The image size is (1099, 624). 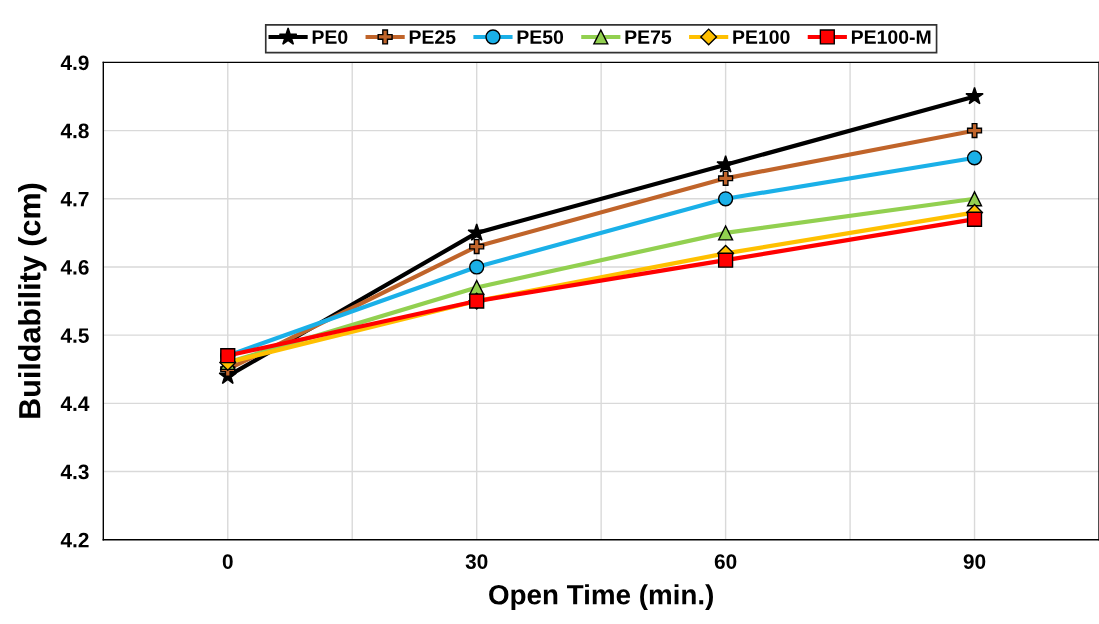 I want to click on x-tick-label: 90, so click(x=974, y=561).